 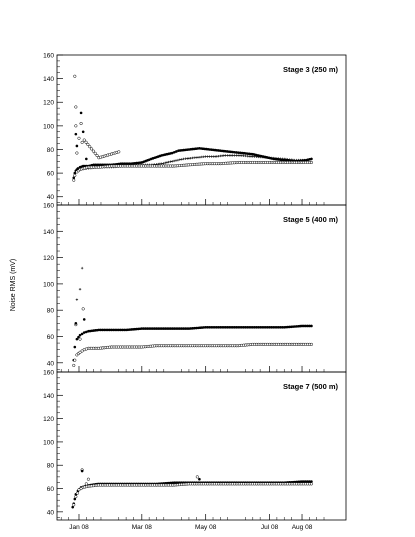 I want to click on y-tick-label: 140, so click(x=48, y=232).